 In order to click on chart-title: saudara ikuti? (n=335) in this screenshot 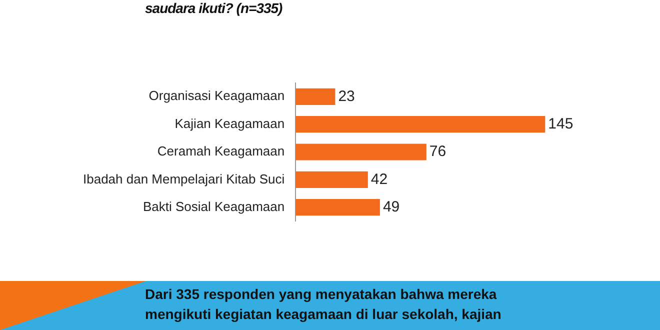, I will do `click(213, 8)`.